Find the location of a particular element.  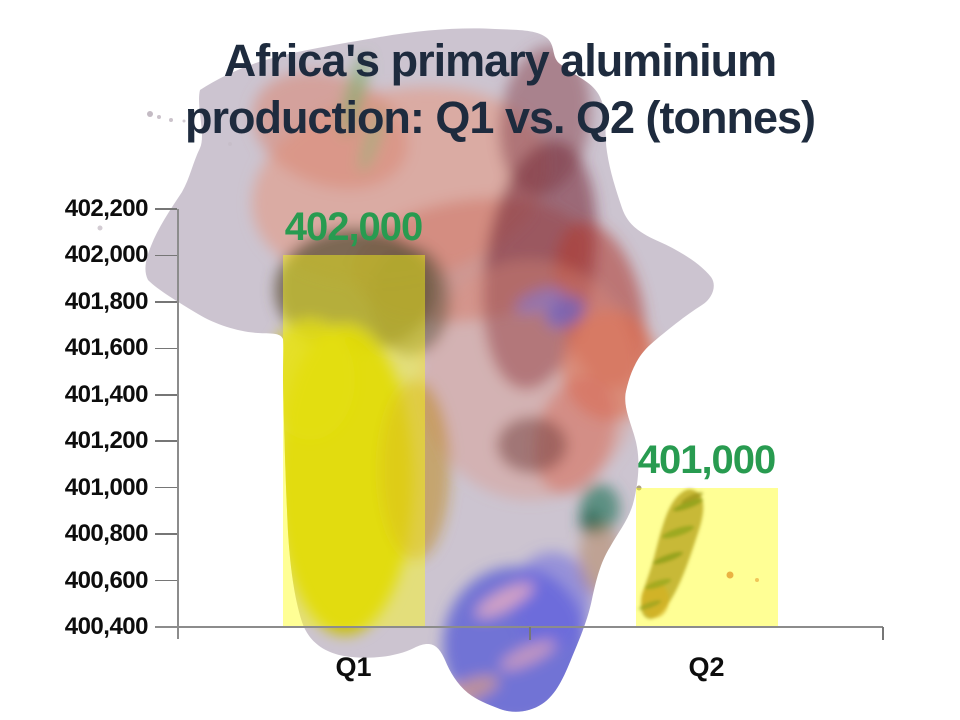

bar-q1 is located at coordinates (353, 441).